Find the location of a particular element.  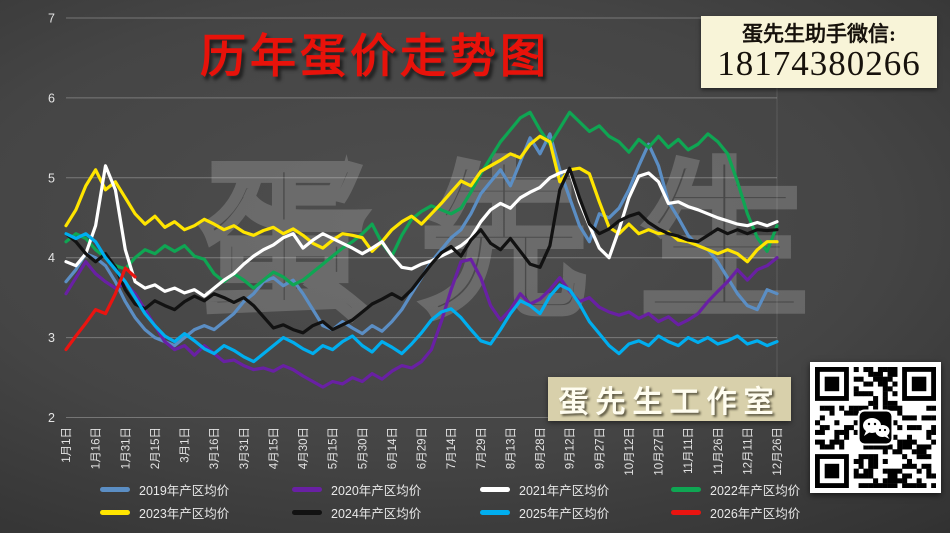

legend-label: 2020年产区均价 is located at coordinates (376, 490).